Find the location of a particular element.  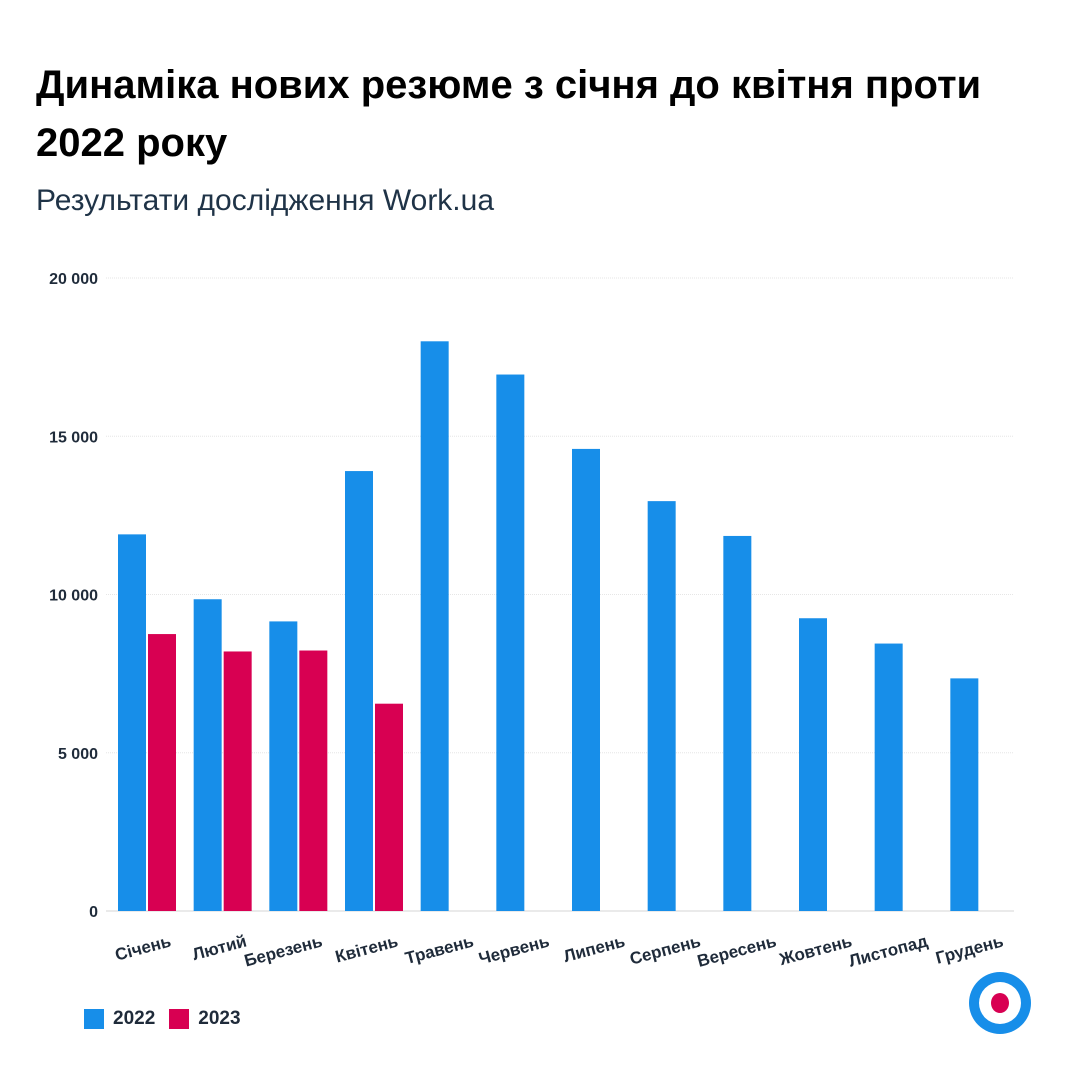

x-tick-label: Лютий is located at coordinates (219, 948).